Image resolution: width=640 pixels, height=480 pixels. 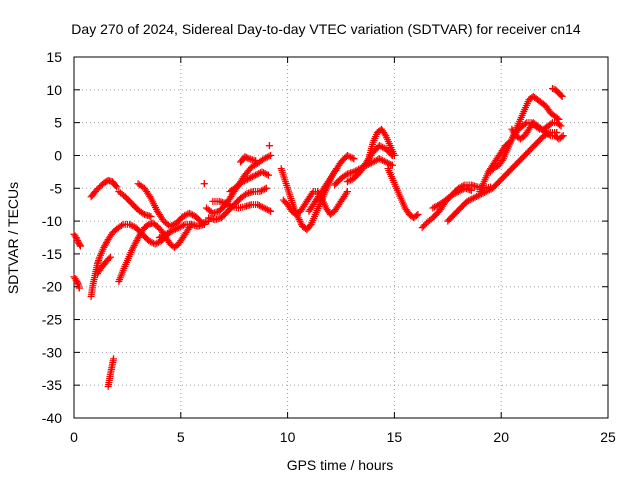 What do you see at coordinates (52, 254) in the screenshot?
I see `y-tick-label: -15` at bounding box center [52, 254].